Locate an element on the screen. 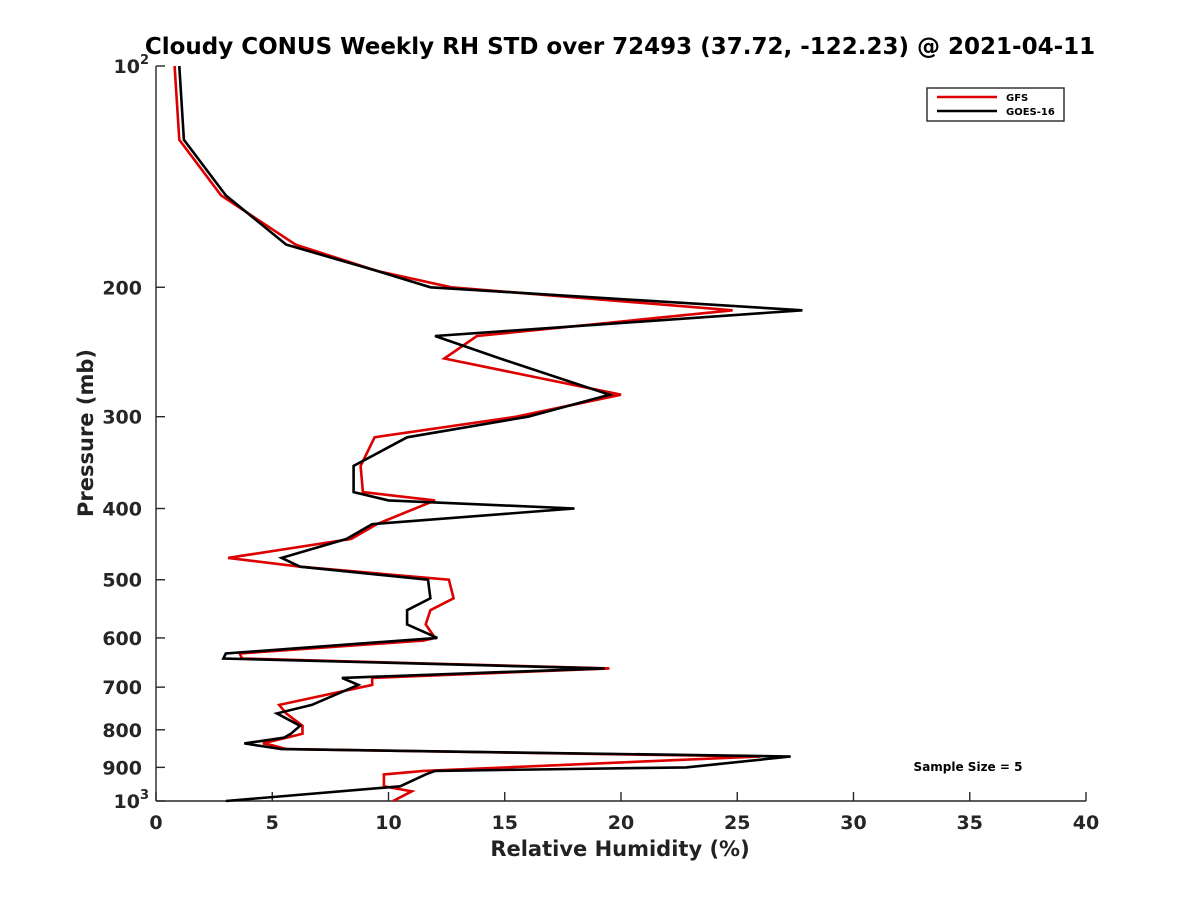 The image size is (1200, 904). legend: GFS GOES-16 is located at coordinates (995, 104).